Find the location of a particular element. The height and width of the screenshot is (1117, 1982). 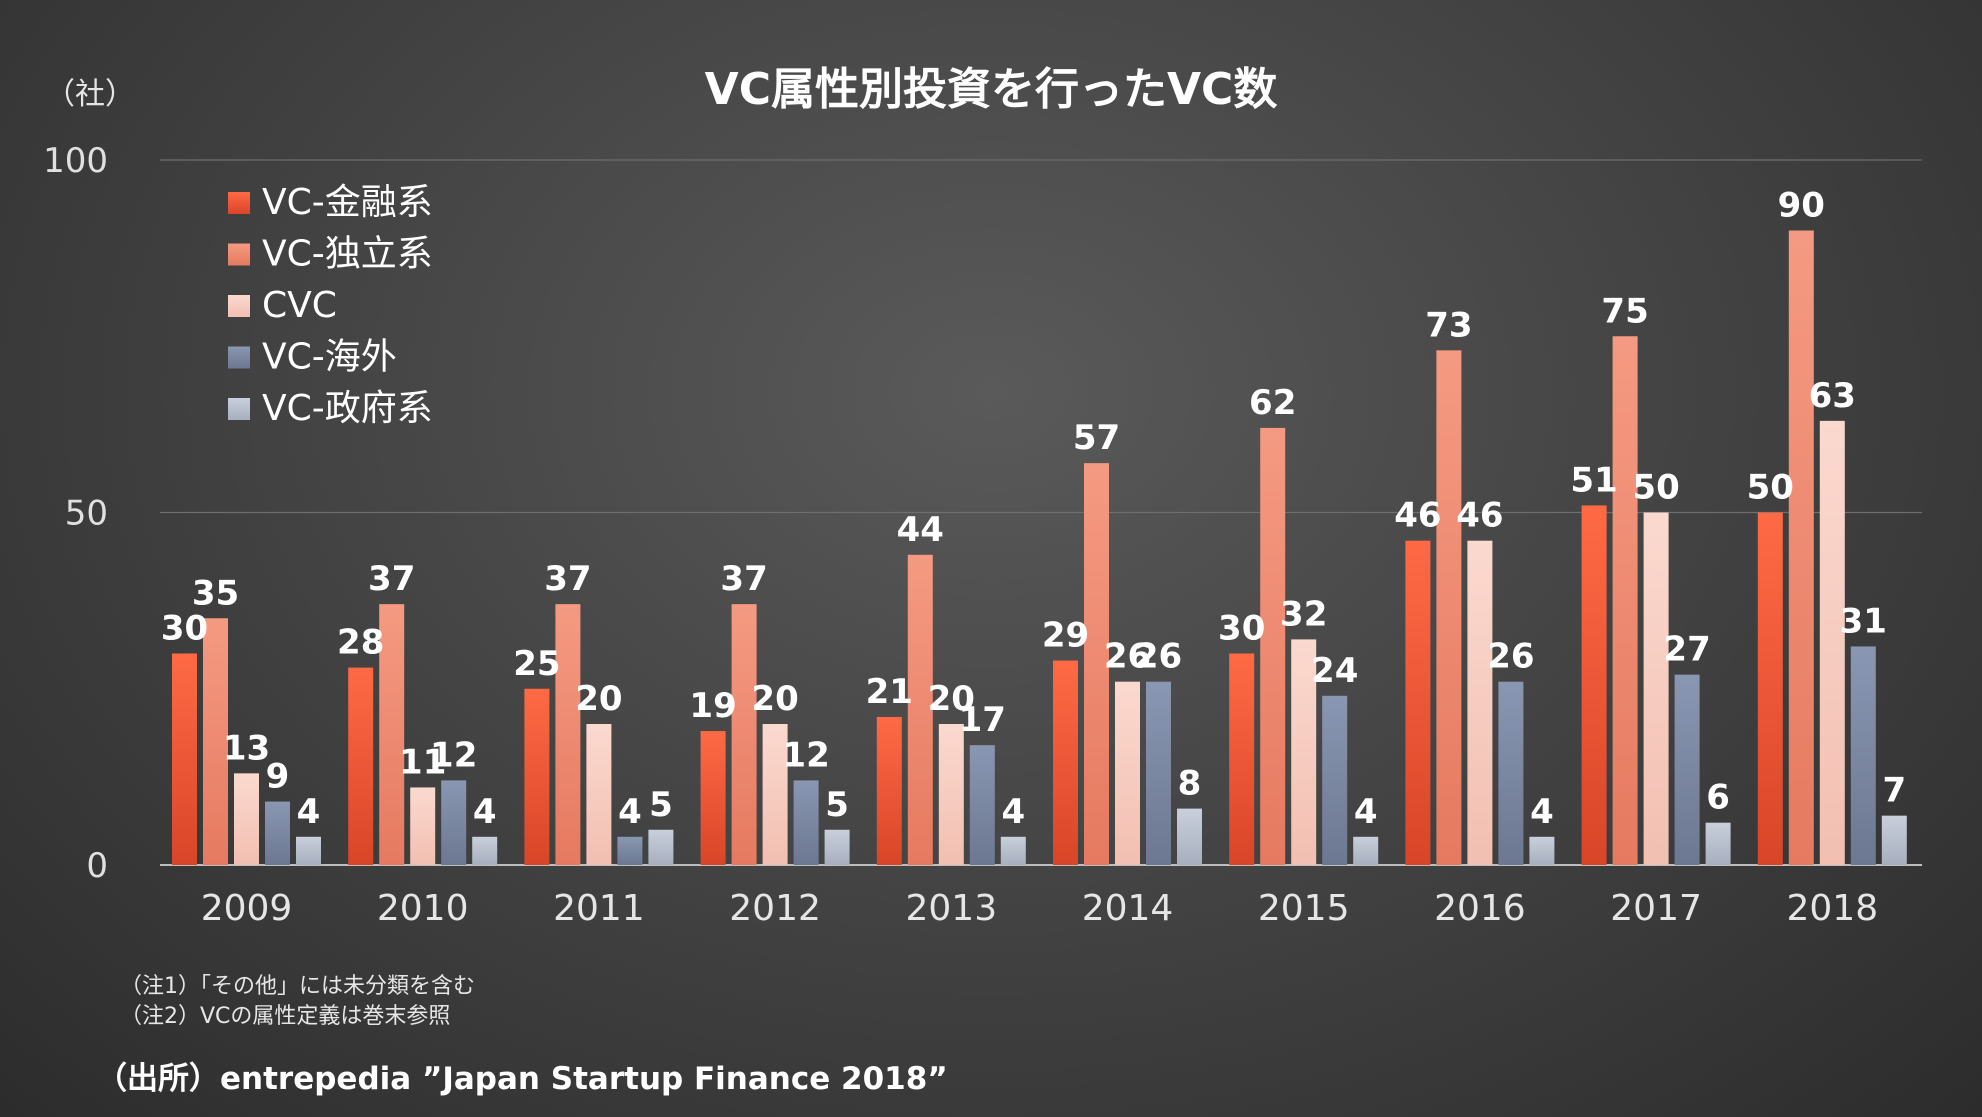

legend-label: VC-金融系 is located at coordinates (347, 202).